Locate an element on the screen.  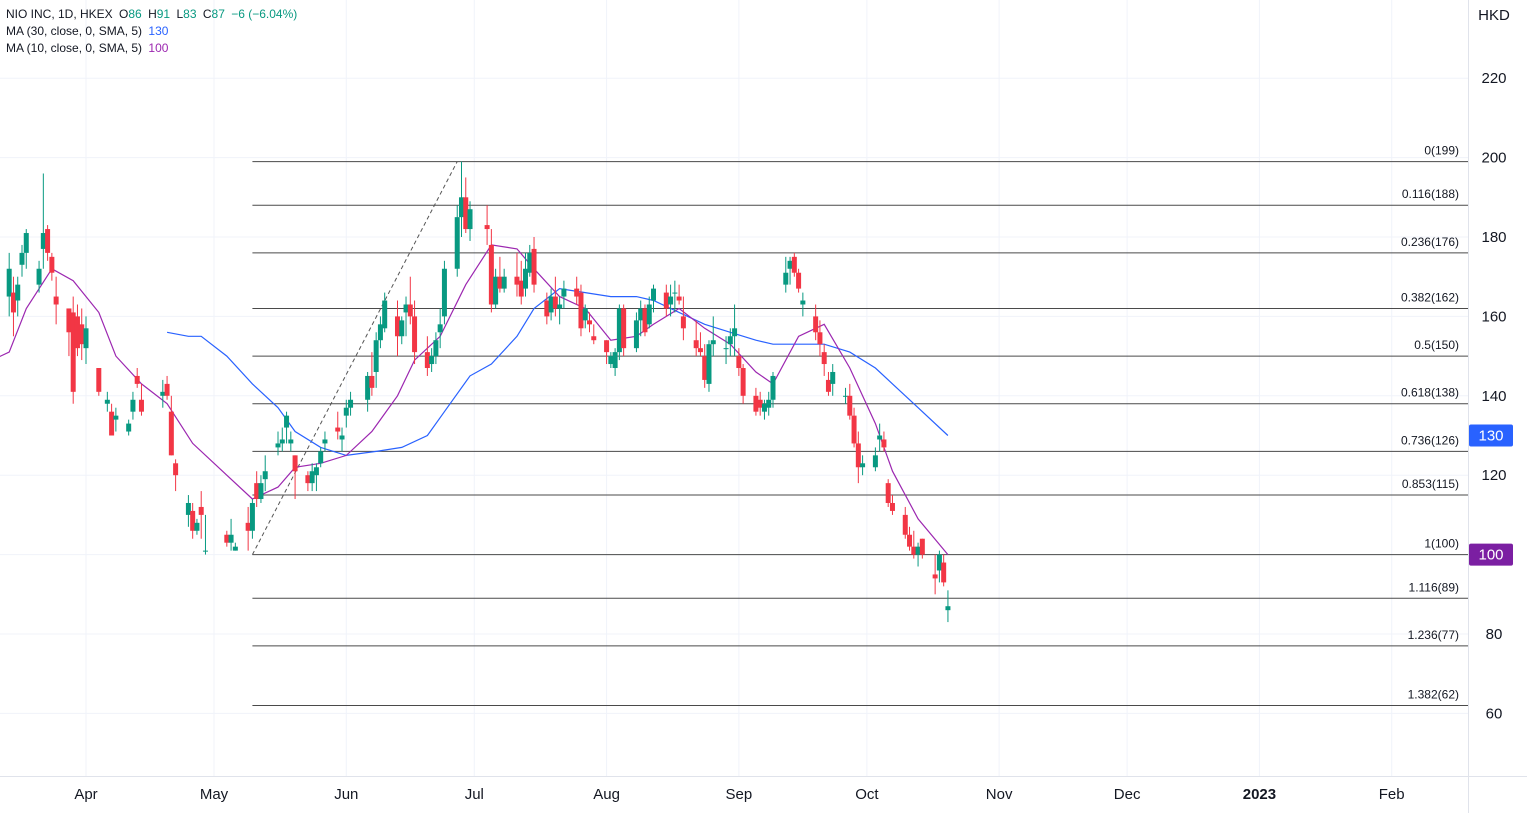
ma30-value: 130 is located at coordinates (158, 31).